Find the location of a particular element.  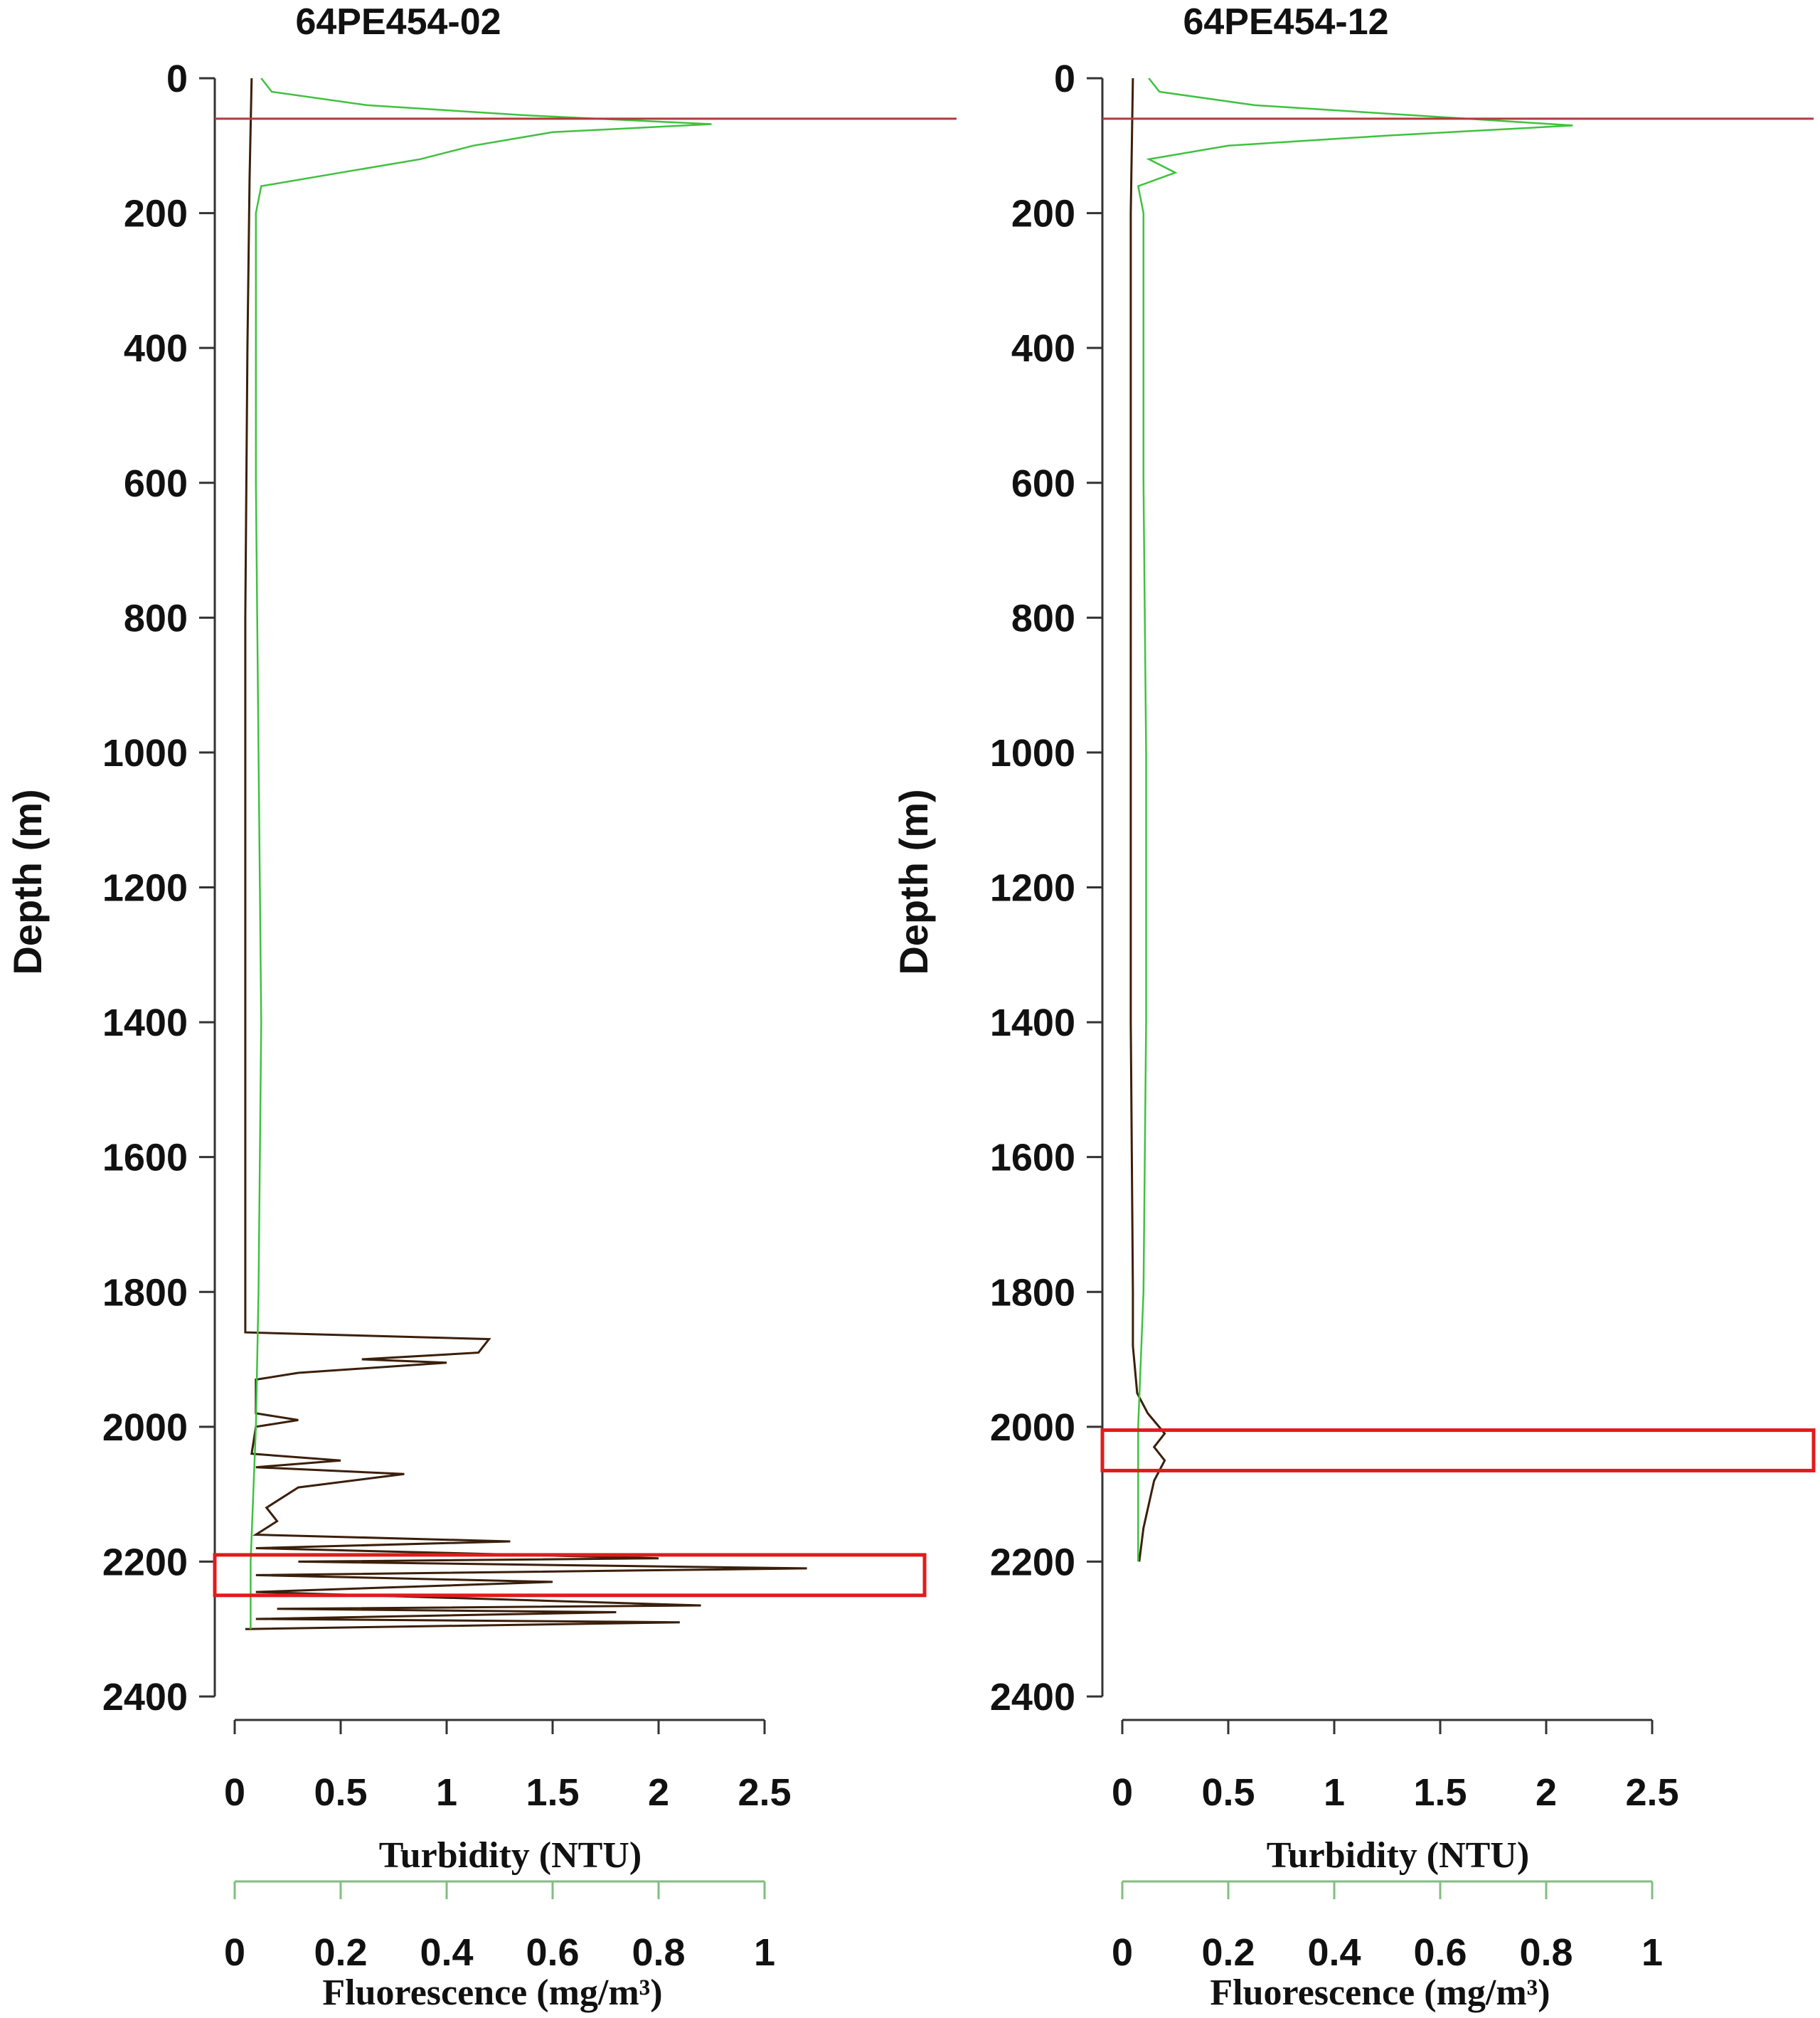

turbidity-profile-line is located at coordinates (1147, 820).